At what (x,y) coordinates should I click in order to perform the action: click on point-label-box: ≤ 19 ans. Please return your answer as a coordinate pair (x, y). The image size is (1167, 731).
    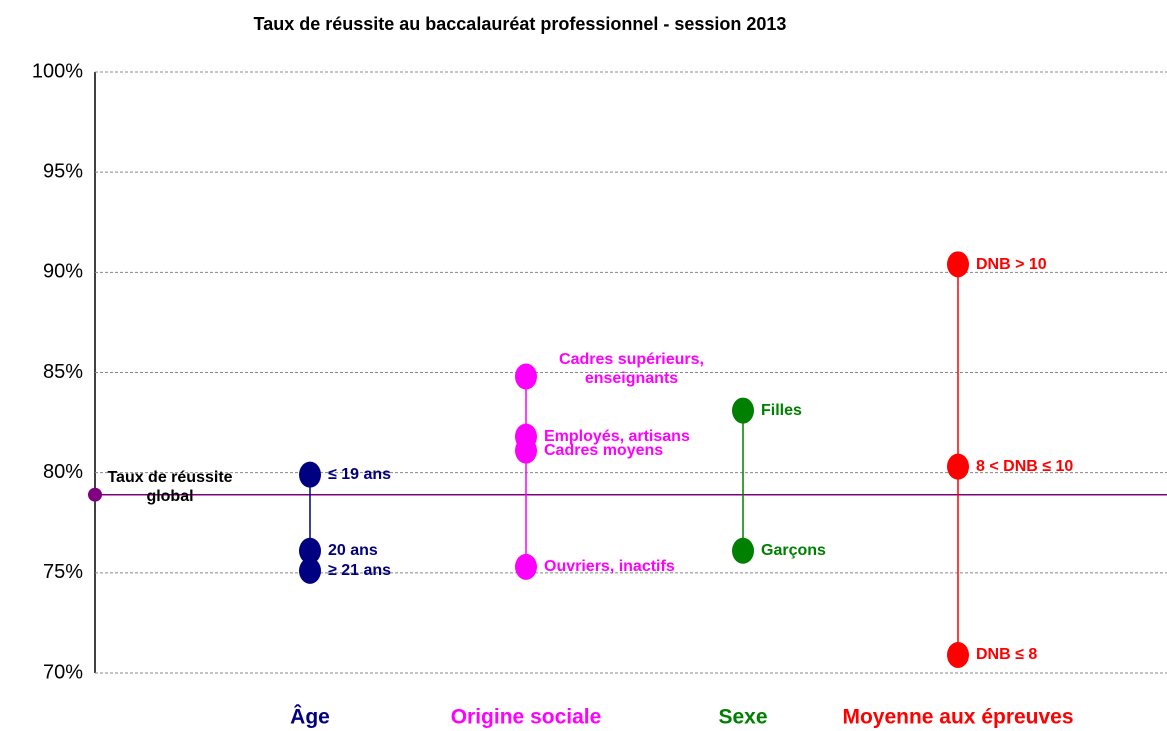
    Looking at the image, I should click on (360, 475).